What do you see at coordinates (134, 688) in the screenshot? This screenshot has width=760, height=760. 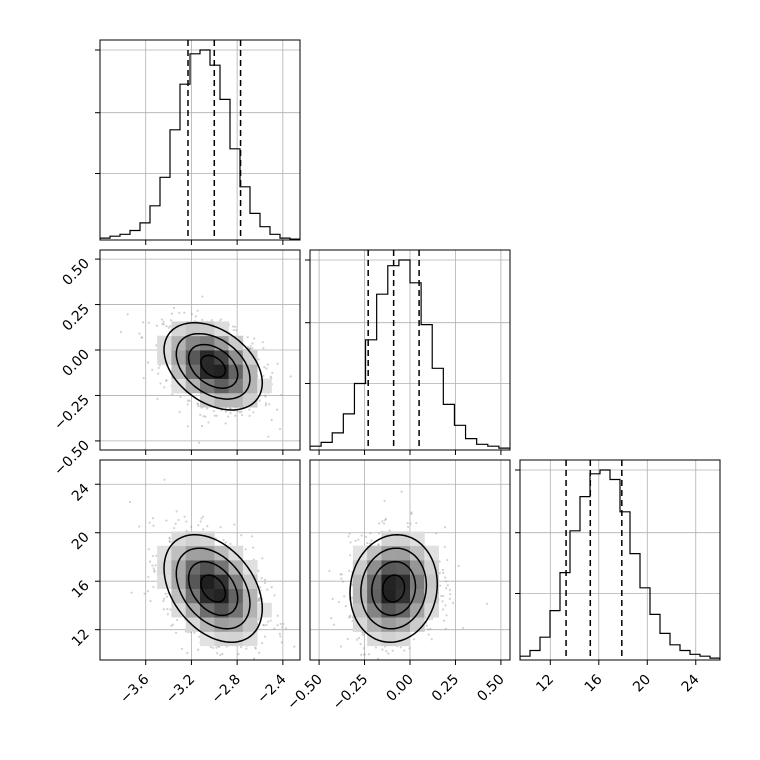 I see `x-tick-label: −3.6` at bounding box center [134, 688].